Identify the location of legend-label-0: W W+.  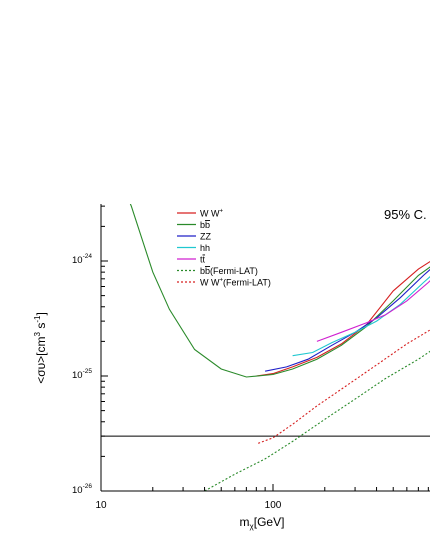
(212, 214).